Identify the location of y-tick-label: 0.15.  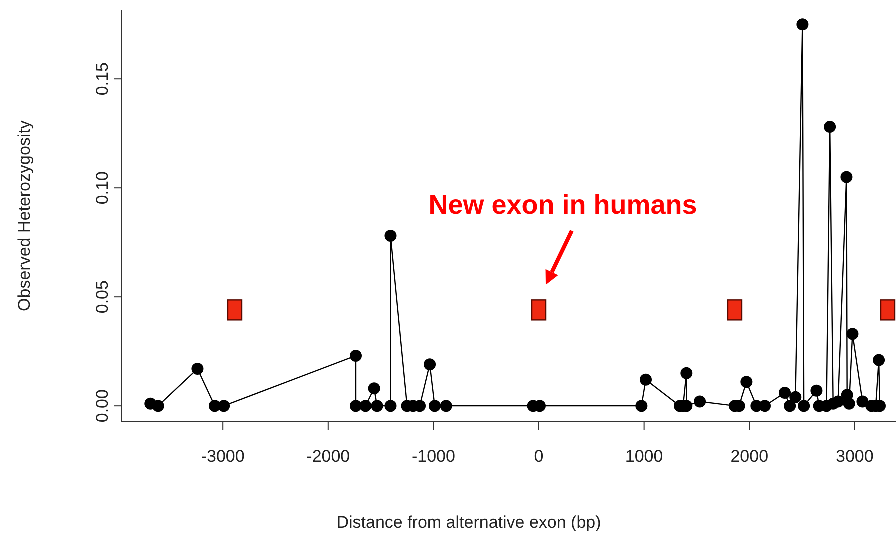
(102, 79).